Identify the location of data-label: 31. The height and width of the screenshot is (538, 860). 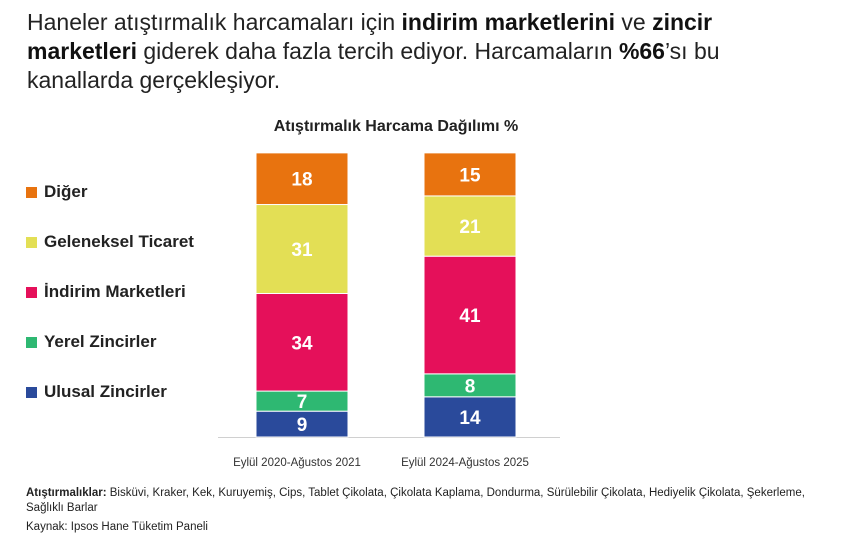
(302, 250).